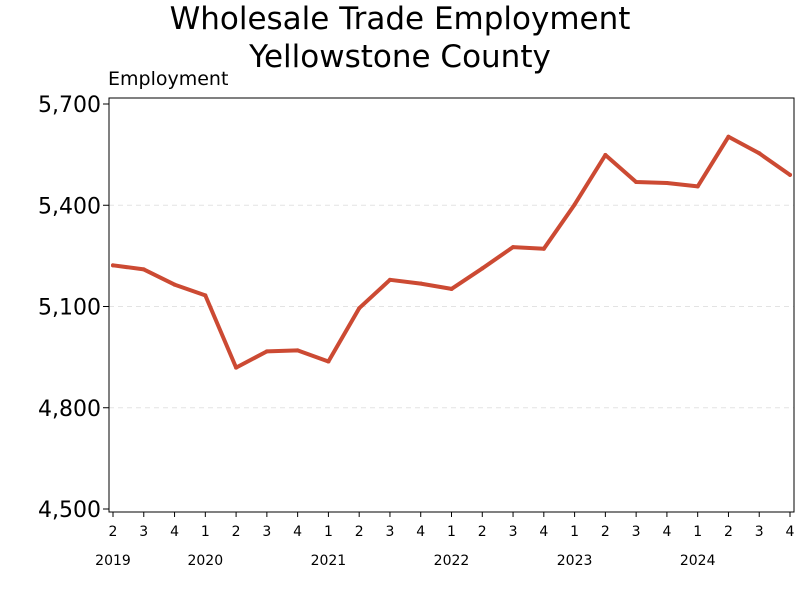 The height and width of the screenshot is (600, 800). Describe the element at coordinates (205, 561) in the screenshot. I see `x-year-label: 2020` at that location.